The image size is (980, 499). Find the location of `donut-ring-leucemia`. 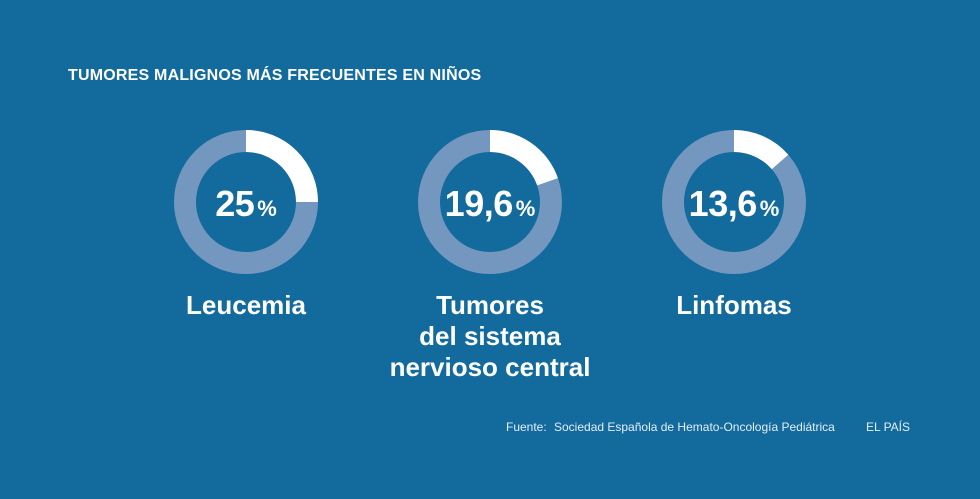

donut-ring-leucemia is located at coordinates (246, 202).